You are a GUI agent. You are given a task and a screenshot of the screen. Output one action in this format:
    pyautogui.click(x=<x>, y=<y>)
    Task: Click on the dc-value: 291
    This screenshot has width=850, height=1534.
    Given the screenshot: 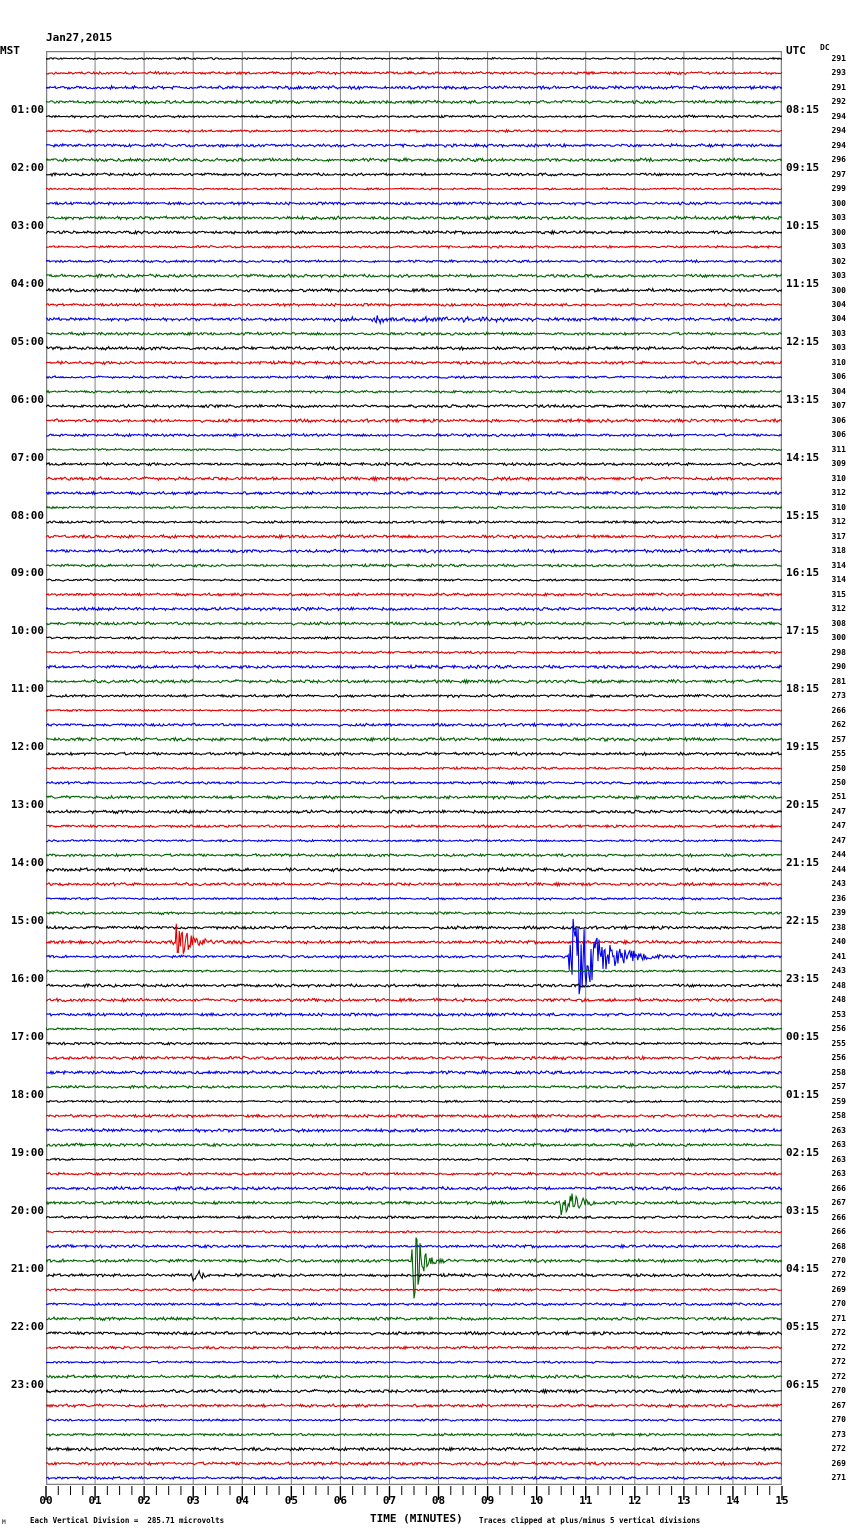 What is the action you would take?
    pyautogui.click(x=838, y=58)
    